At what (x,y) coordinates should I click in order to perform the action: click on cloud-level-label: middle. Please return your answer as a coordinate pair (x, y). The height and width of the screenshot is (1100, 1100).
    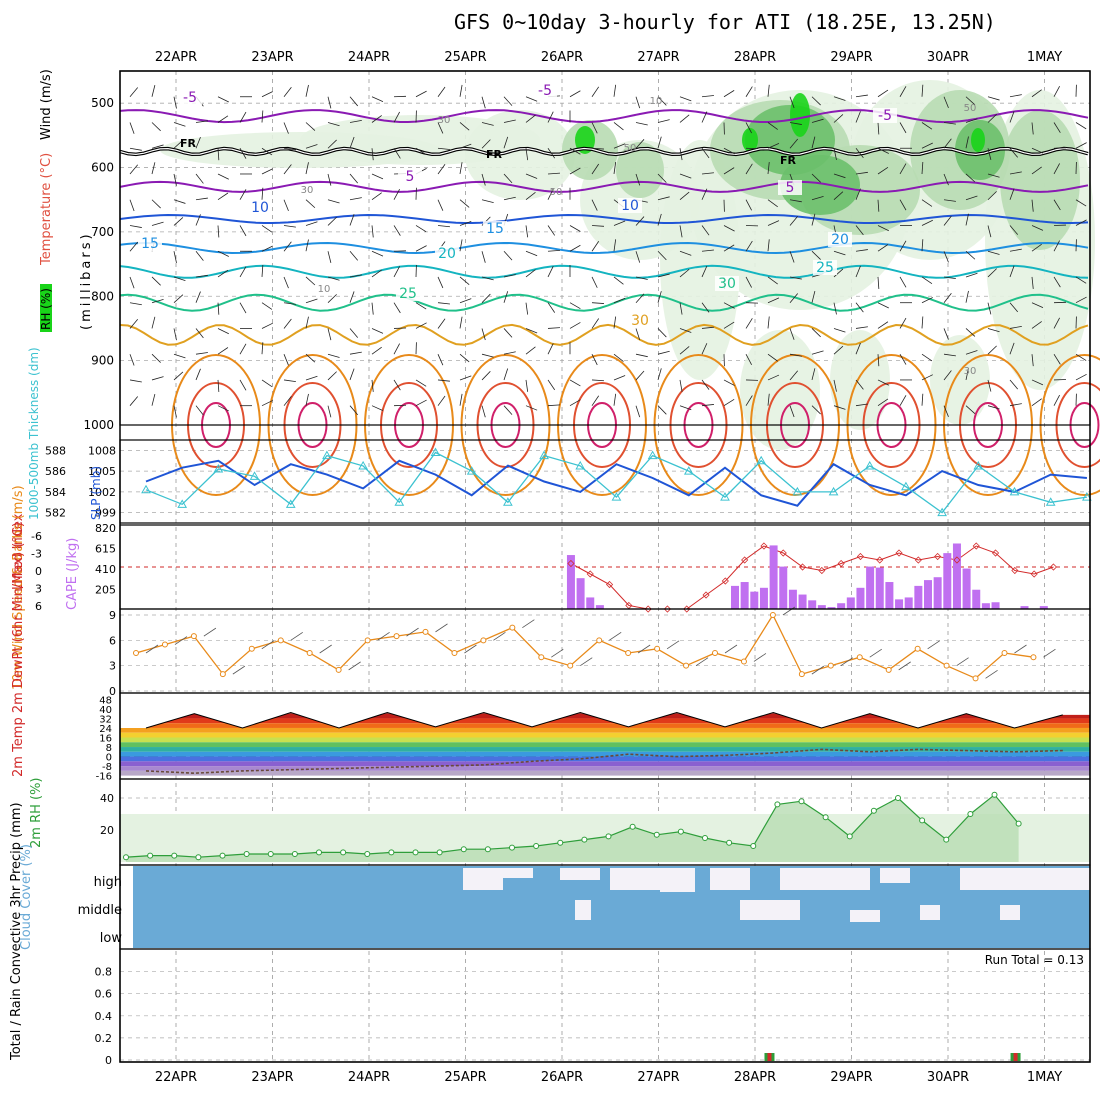
    Looking at the image, I should click on (100, 910).